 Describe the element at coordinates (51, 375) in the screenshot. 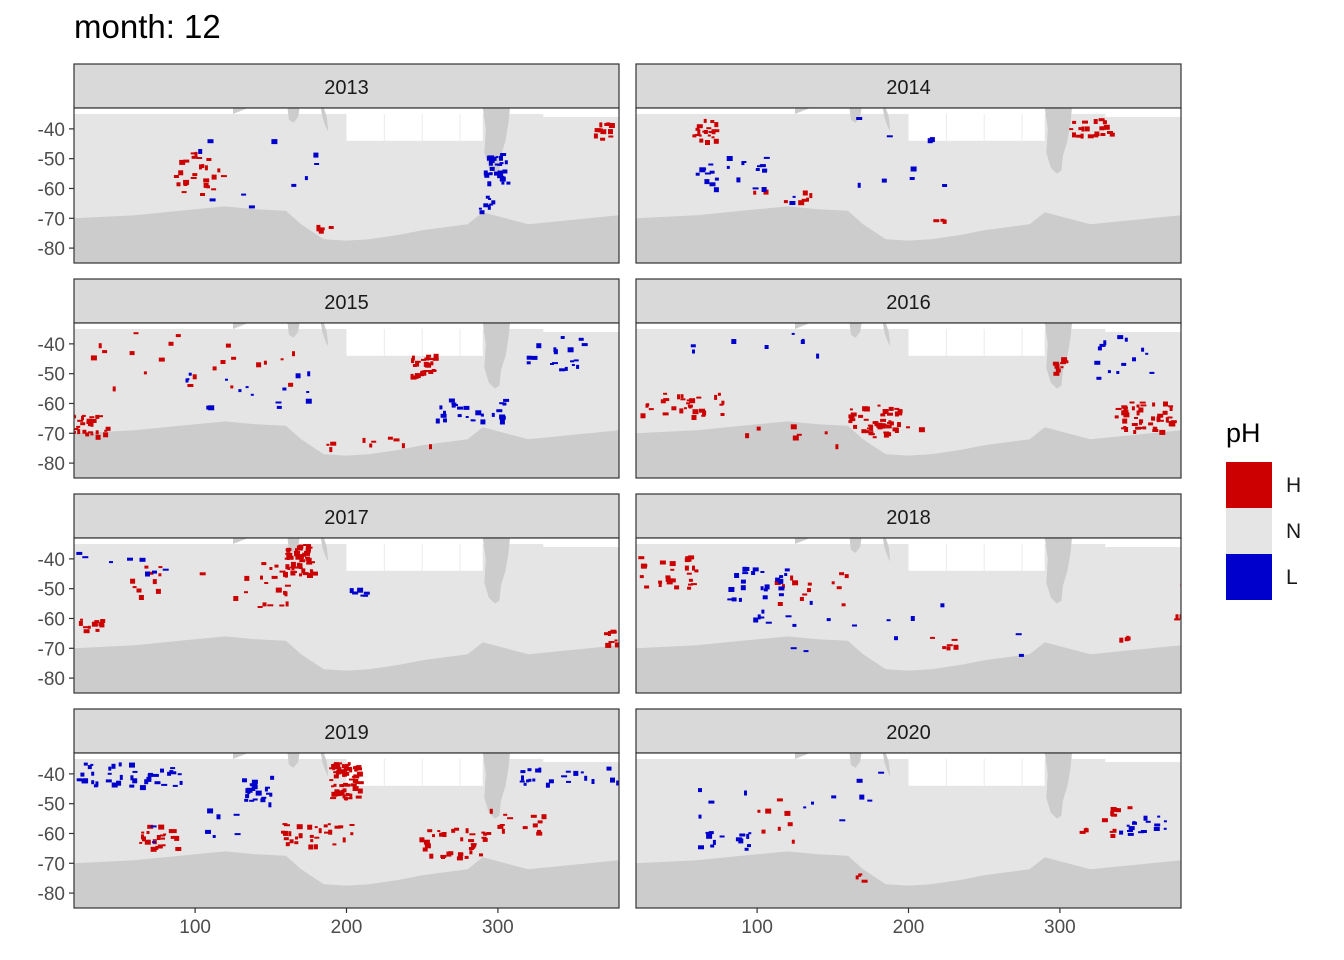

I see `y-tick-label: -50` at that location.